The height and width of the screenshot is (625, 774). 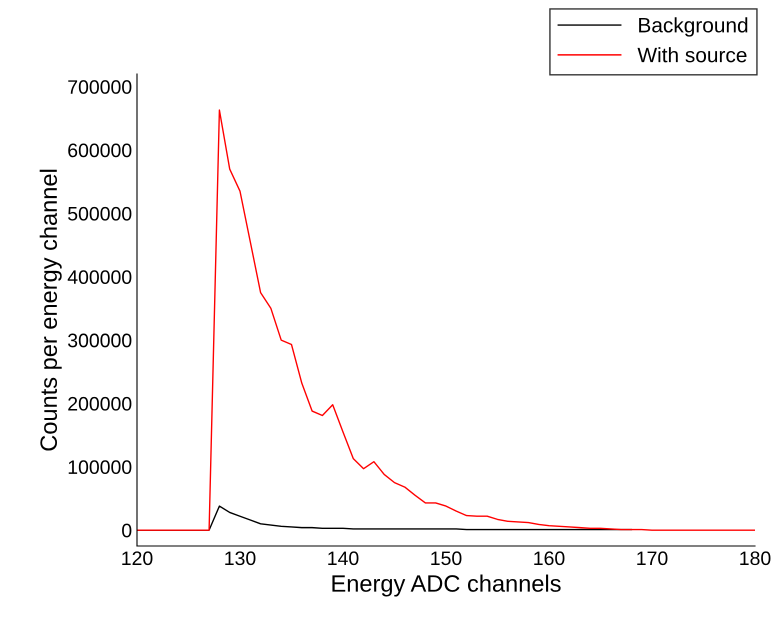 What do you see at coordinates (343, 558) in the screenshot?
I see `x-tick-label: 140` at bounding box center [343, 558].